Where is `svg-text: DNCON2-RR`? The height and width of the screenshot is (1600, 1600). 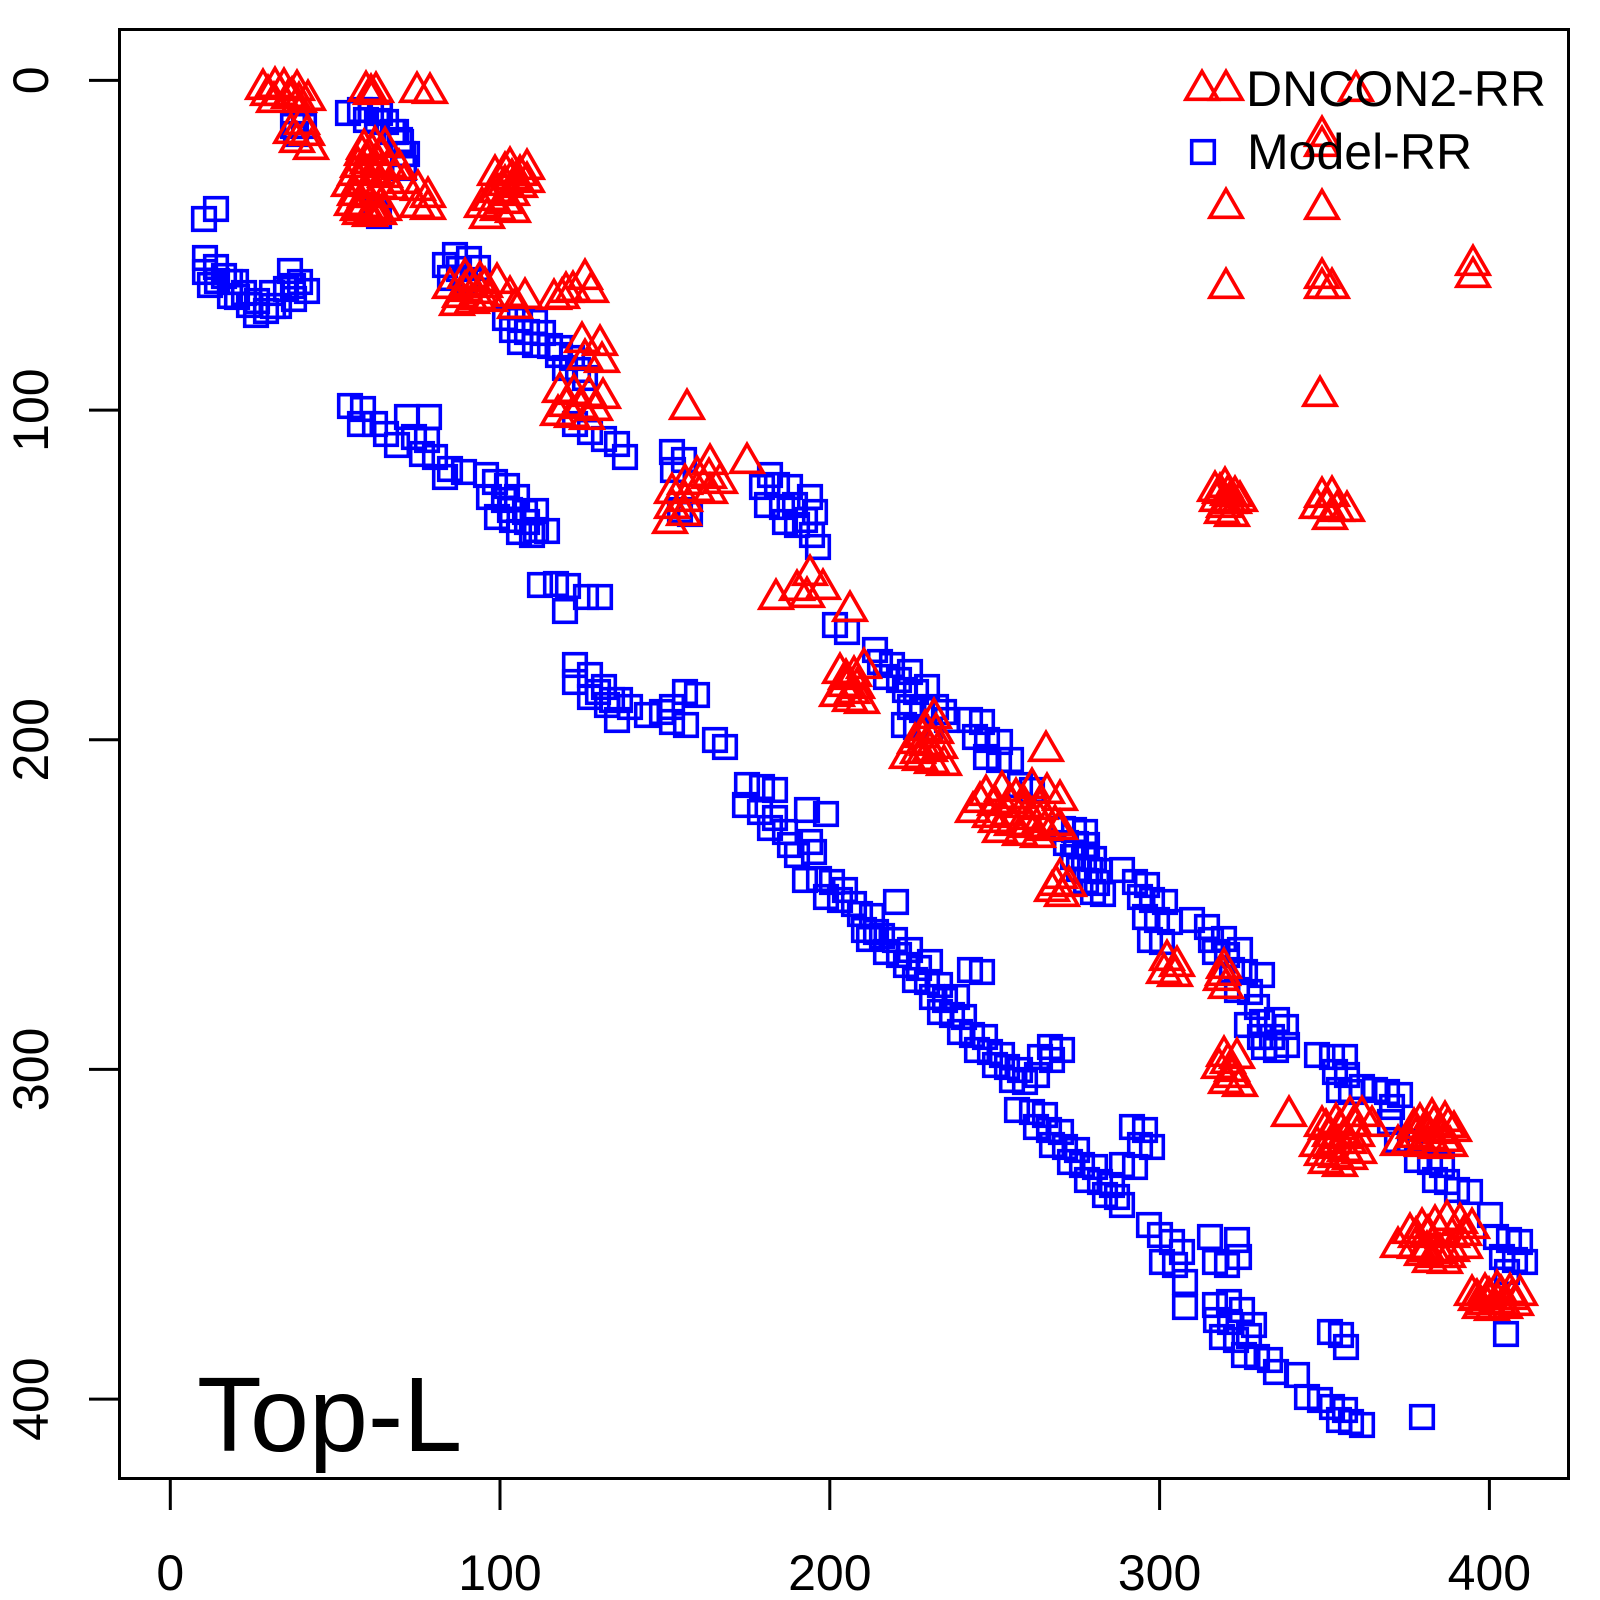
svg-text: DNCON2-RR is located at coordinates (1396, 89).